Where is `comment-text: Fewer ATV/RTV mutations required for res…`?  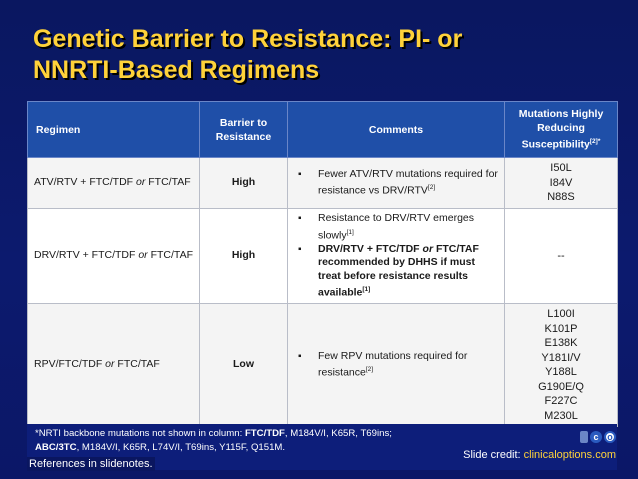
comment-text: Fewer ATV/RTV mutations required for res… is located at coordinates (408, 182).